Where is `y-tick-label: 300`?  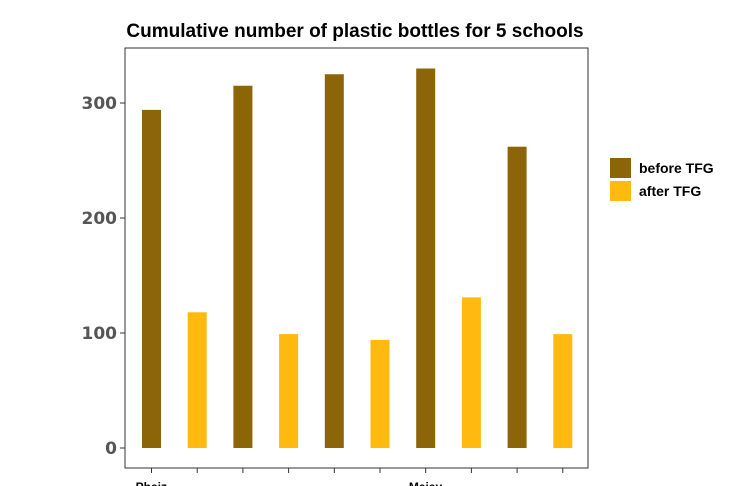 y-tick-label: 300 is located at coordinates (100, 104).